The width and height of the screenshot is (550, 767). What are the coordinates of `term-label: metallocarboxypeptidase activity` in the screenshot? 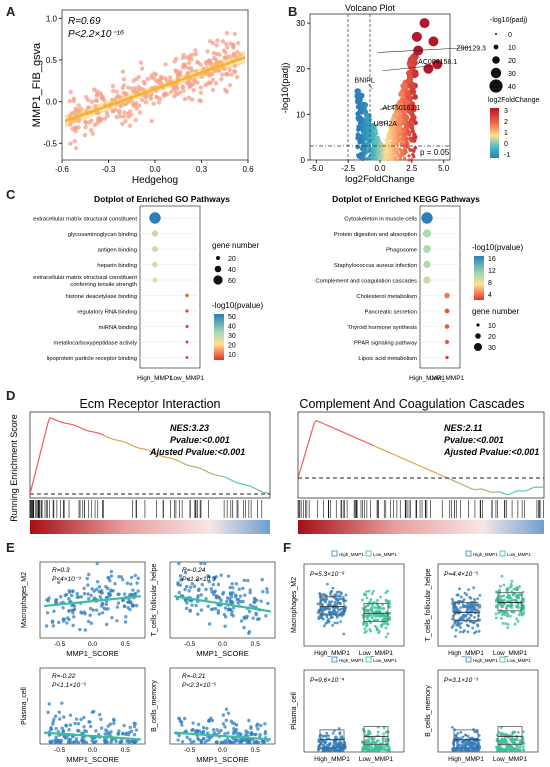 It's located at (96, 344).